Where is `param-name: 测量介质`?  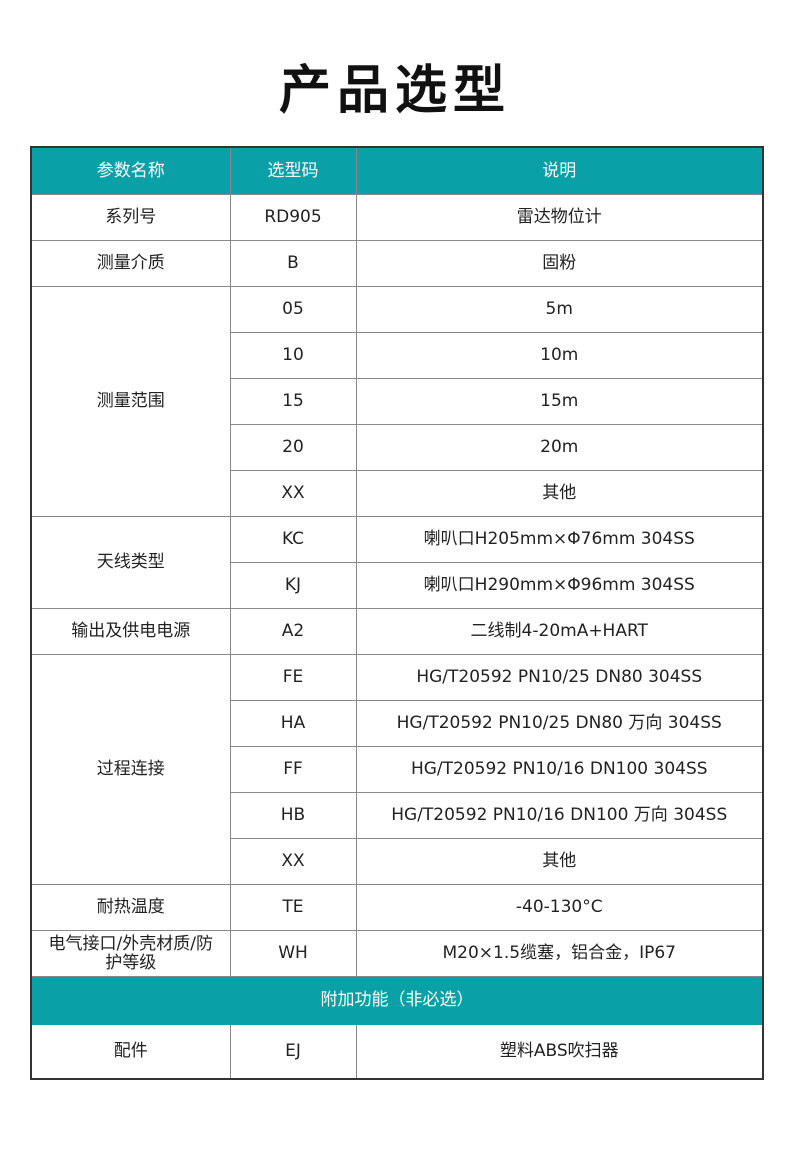
param-name: 测量介质 is located at coordinates (130, 263).